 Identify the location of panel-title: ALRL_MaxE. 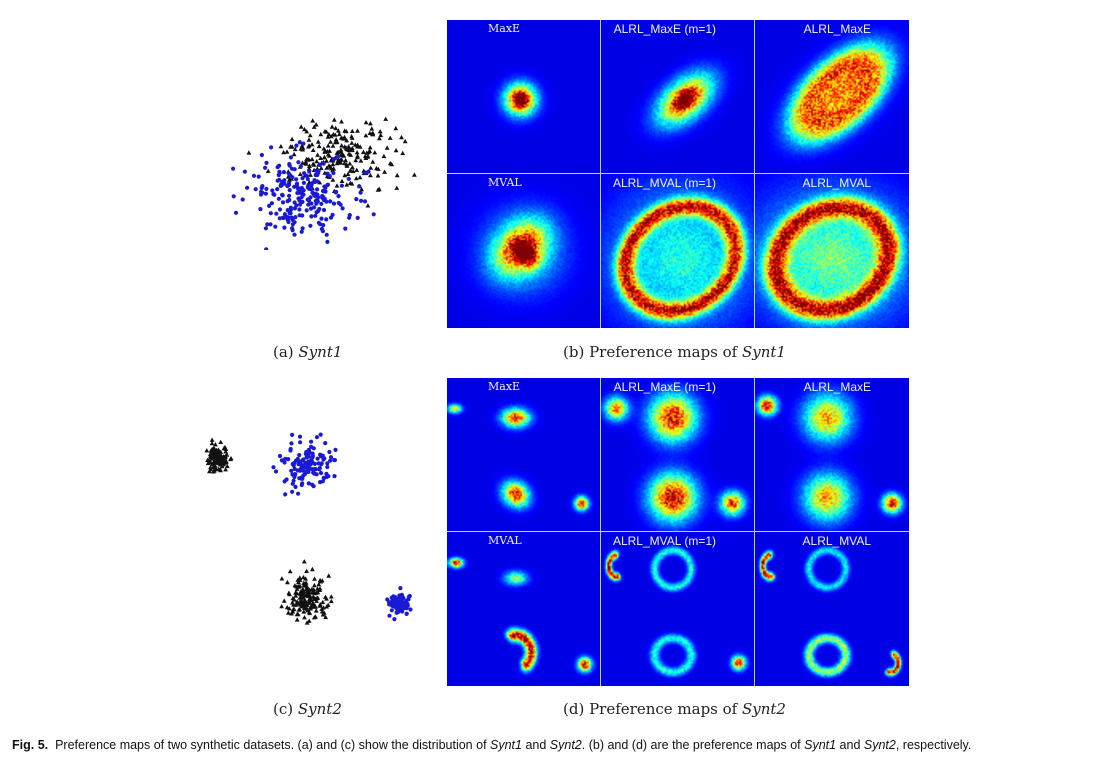
(837, 29).